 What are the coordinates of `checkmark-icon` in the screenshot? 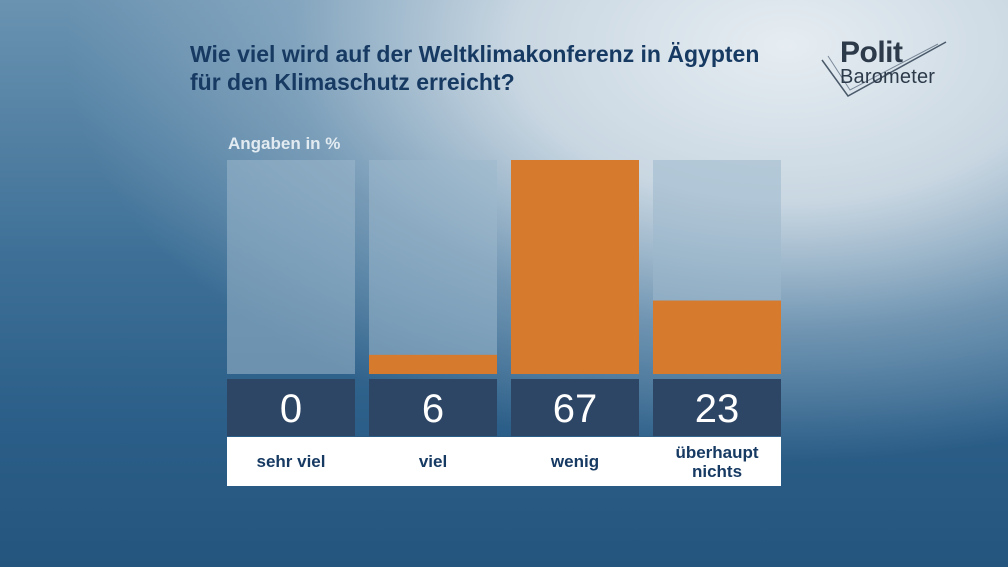 It's located at (884, 69).